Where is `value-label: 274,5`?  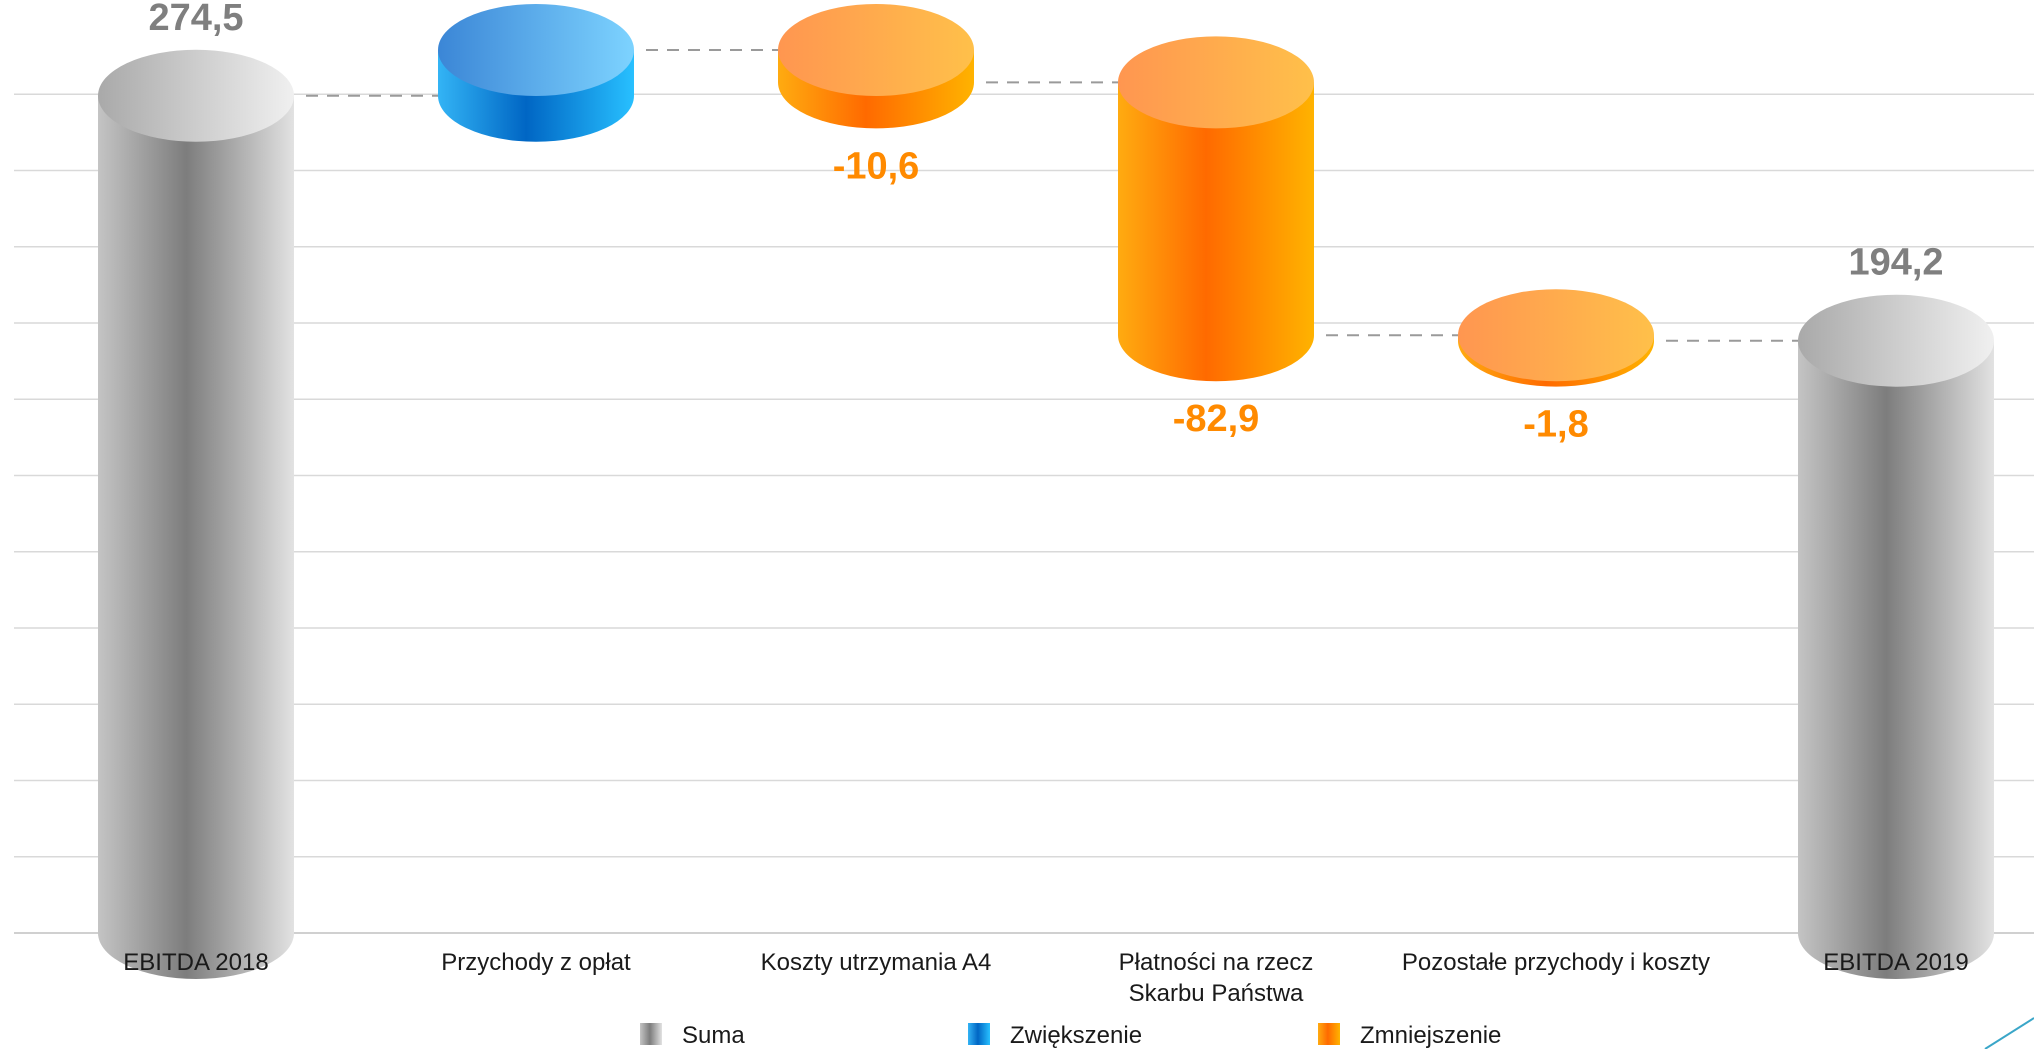
value-label: 274,5 is located at coordinates (195, 19).